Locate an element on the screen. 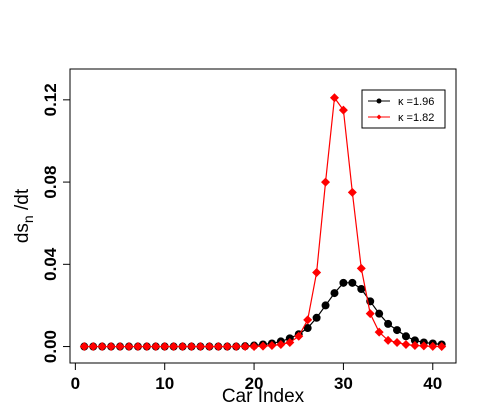 This screenshot has height=409, width=491. x-tick-label: 40 is located at coordinates (432, 383).